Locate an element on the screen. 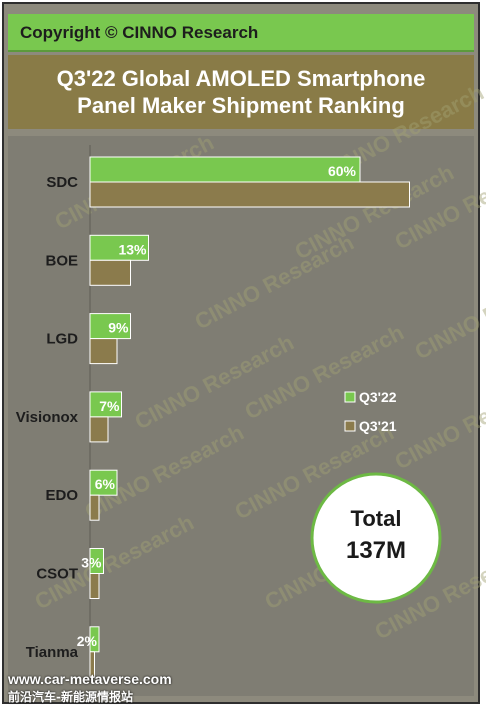 This screenshot has width=486, height=710. total-badge: Total 137M is located at coordinates (376, 538).